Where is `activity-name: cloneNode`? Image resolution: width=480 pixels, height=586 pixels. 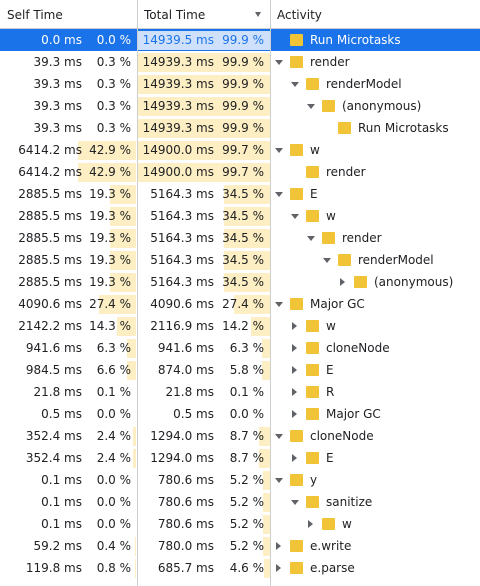
activity-name: cloneNode is located at coordinates (358, 348).